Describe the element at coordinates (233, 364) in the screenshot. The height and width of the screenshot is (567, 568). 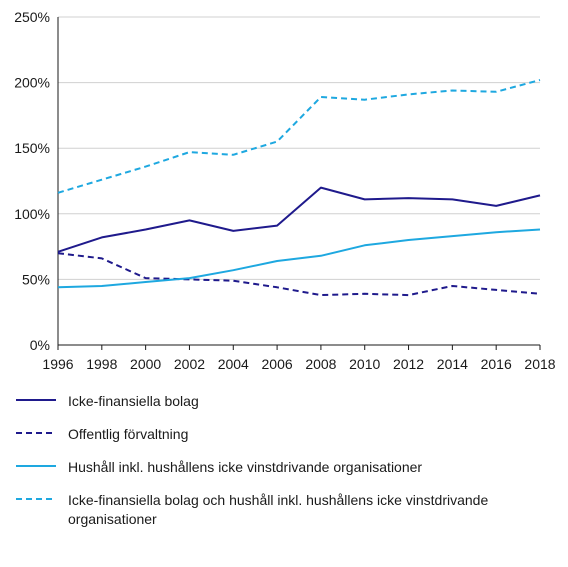
I see `x-tick-label: 2004` at that location.